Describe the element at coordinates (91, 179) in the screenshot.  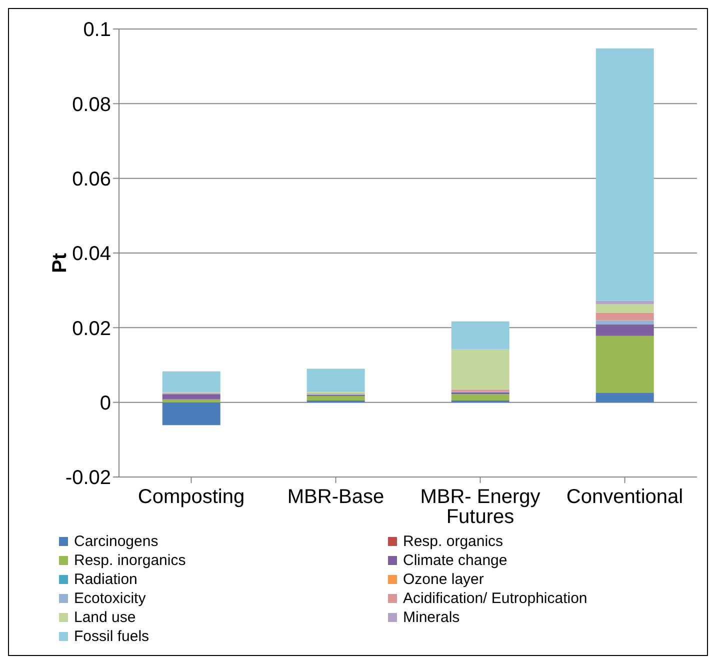
I see `y-tick-label: 0.06` at that location.